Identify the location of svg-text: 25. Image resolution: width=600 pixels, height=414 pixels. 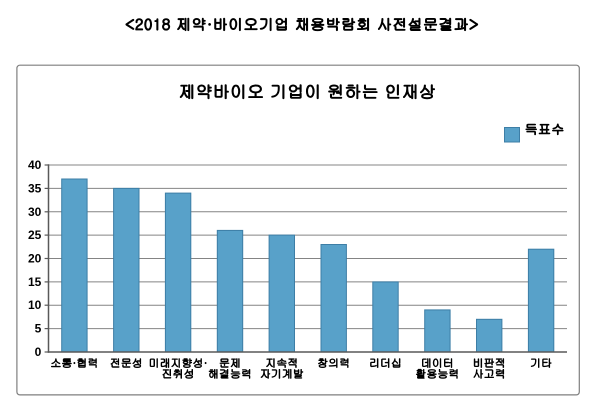
(35, 235).